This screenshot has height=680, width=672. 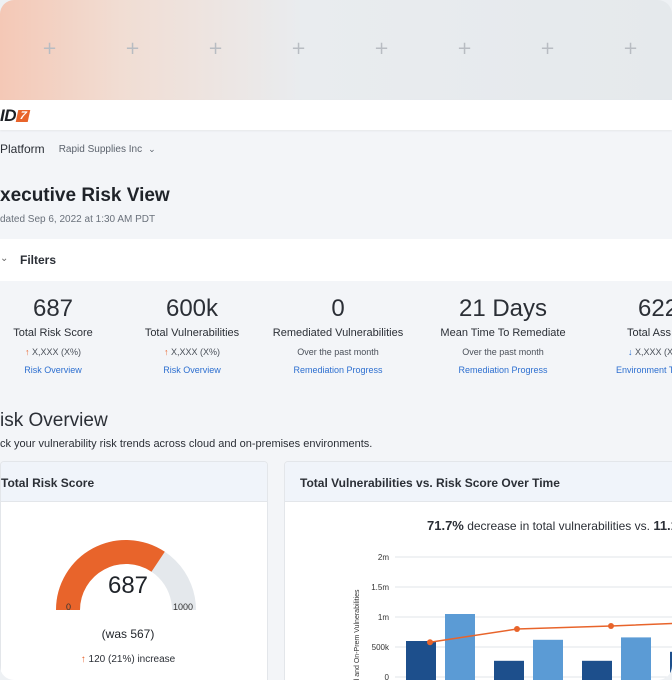 I want to click on kpi-change: ↓ X,XXX (X%), so click(x=640, y=352).